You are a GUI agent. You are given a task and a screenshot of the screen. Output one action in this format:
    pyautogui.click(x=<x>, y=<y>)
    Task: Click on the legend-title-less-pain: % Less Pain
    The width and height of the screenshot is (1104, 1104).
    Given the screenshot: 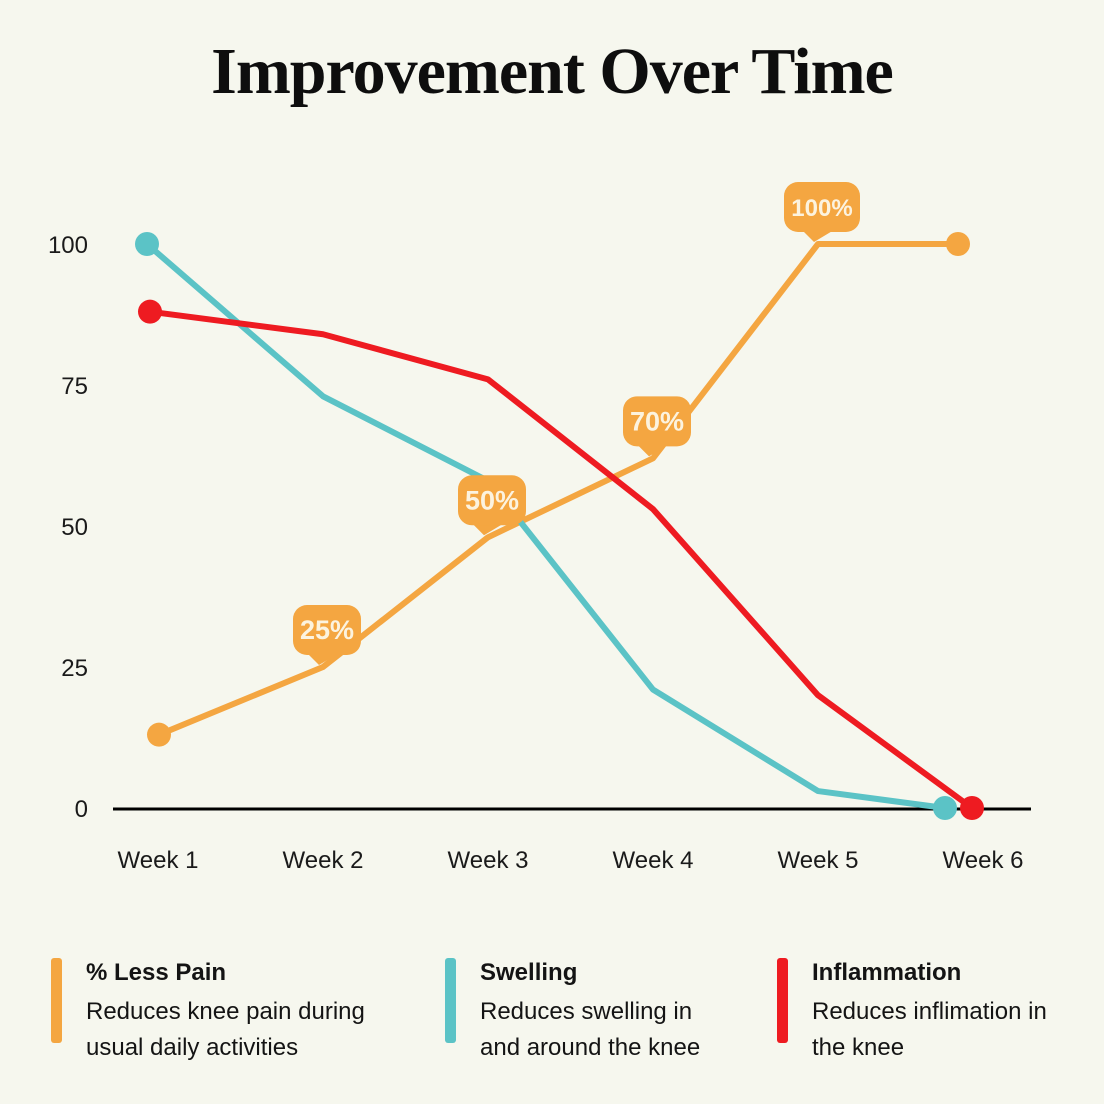 What is the action you would take?
    pyautogui.click(x=156, y=972)
    